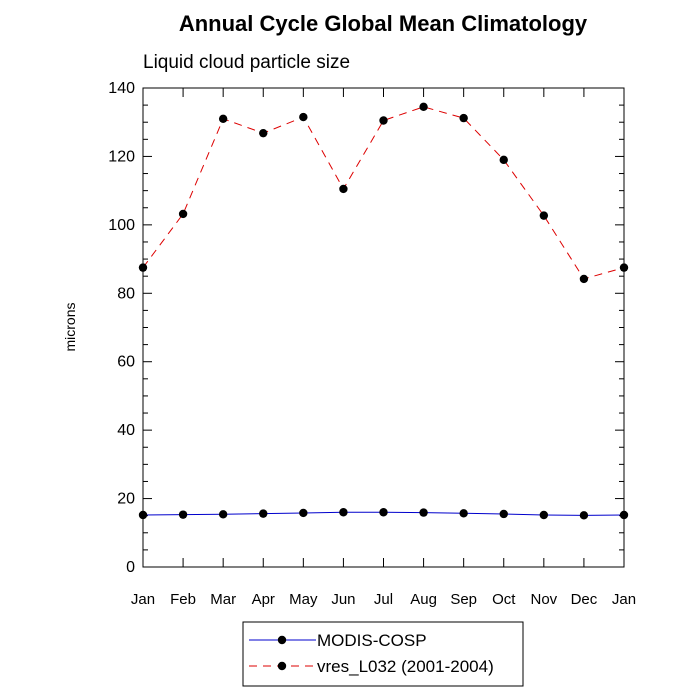  What do you see at coordinates (504, 599) in the screenshot?
I see `x-tick-label: Oct` at bounding box center [504, 599].